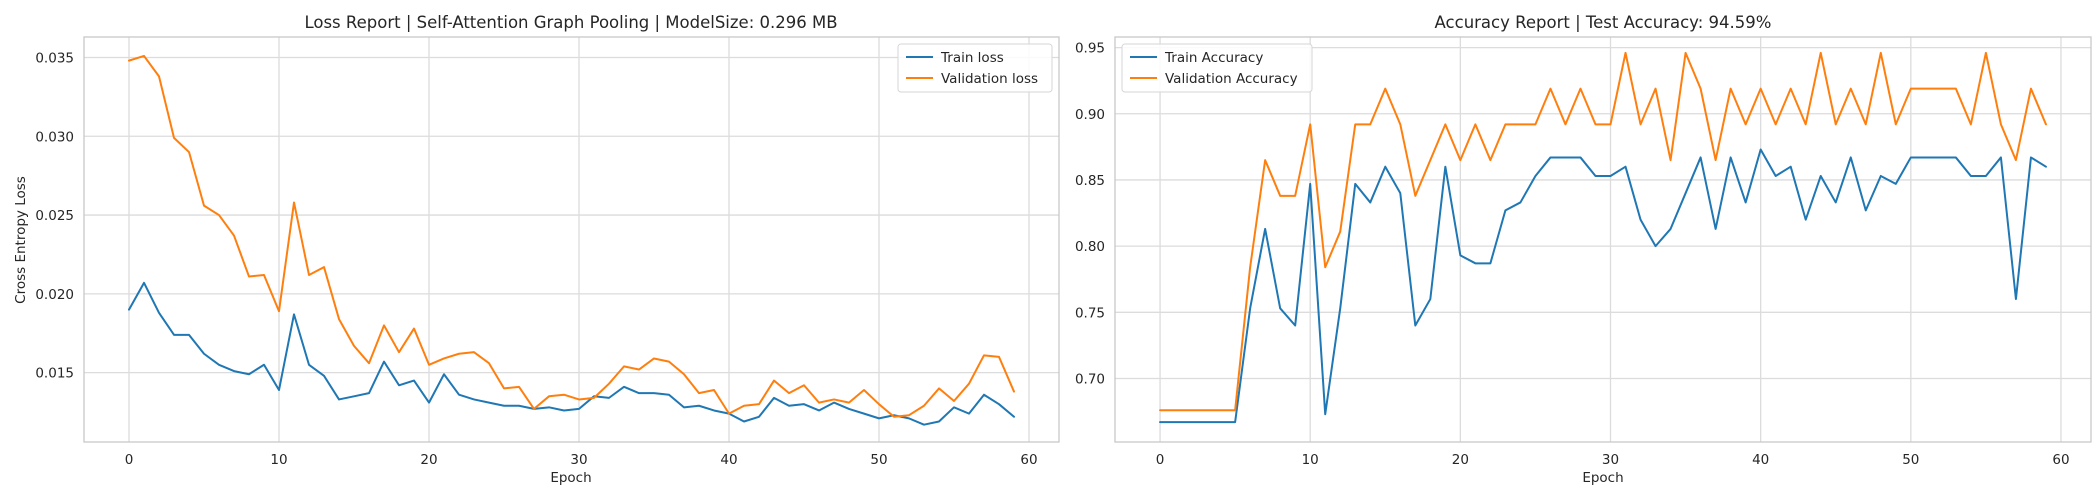  Describe the element at coordinates (1910, 460) in the screenshot. I see `accuracy-x-tick-label: 50` at that location.